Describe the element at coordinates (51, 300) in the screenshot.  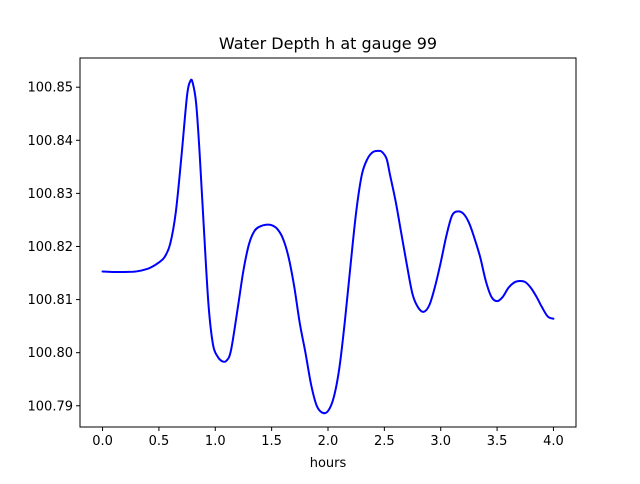
I see `y-tick-label: 100.81` at that location.